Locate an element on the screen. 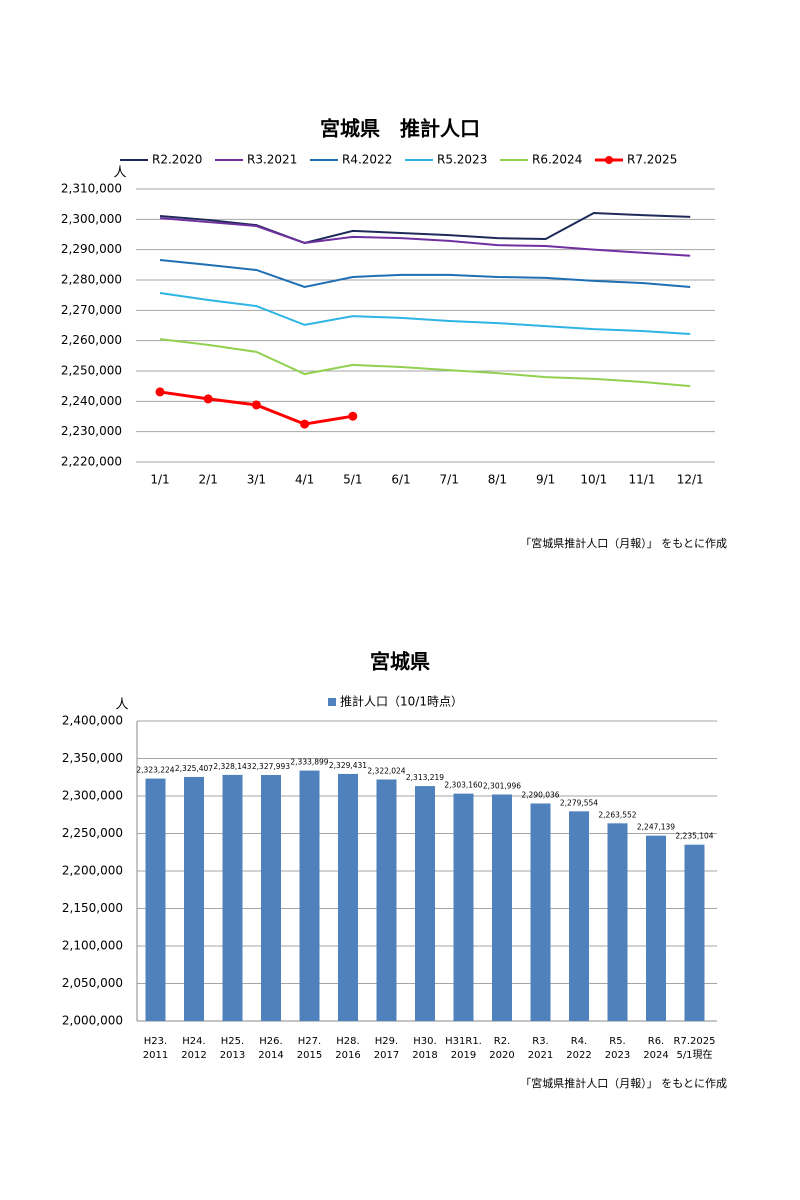 This screenshot has height=1200, width=800. x-tick-label: 9/1 is located at coordinates (545, 480).